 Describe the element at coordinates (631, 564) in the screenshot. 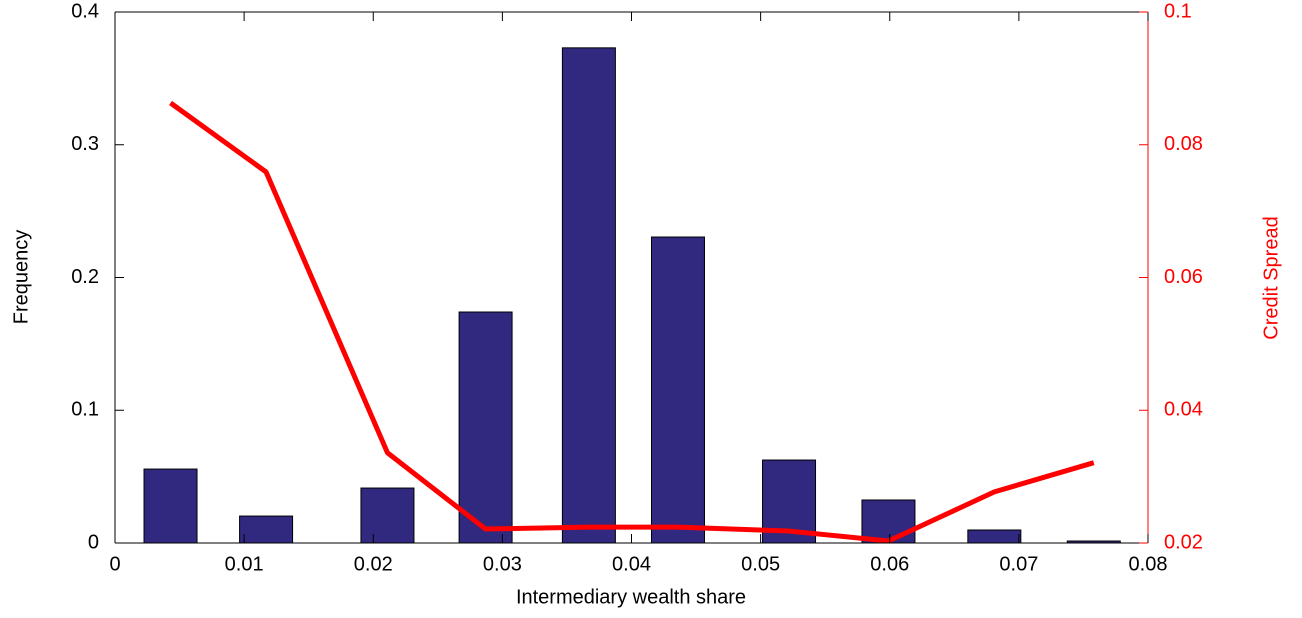

I see `x-tick-label: 0.04` at that location.